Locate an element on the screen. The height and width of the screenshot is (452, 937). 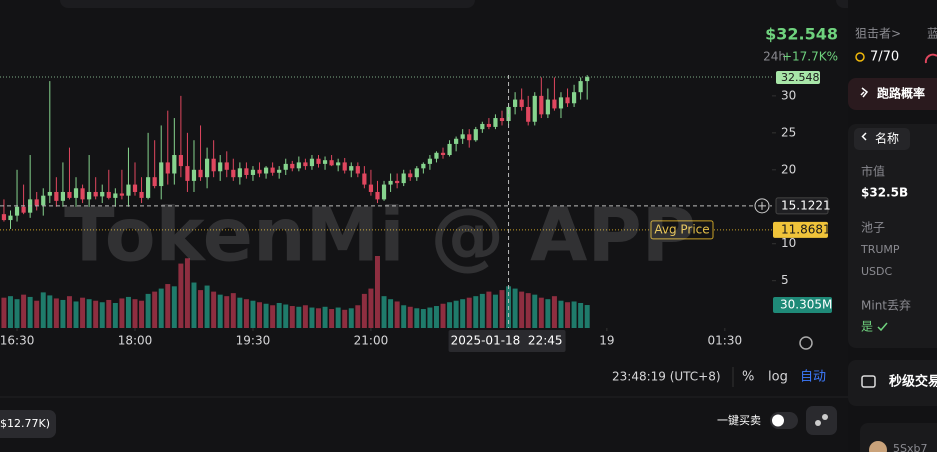
y-tick-label: 5 is located at coordinates (785, 280).